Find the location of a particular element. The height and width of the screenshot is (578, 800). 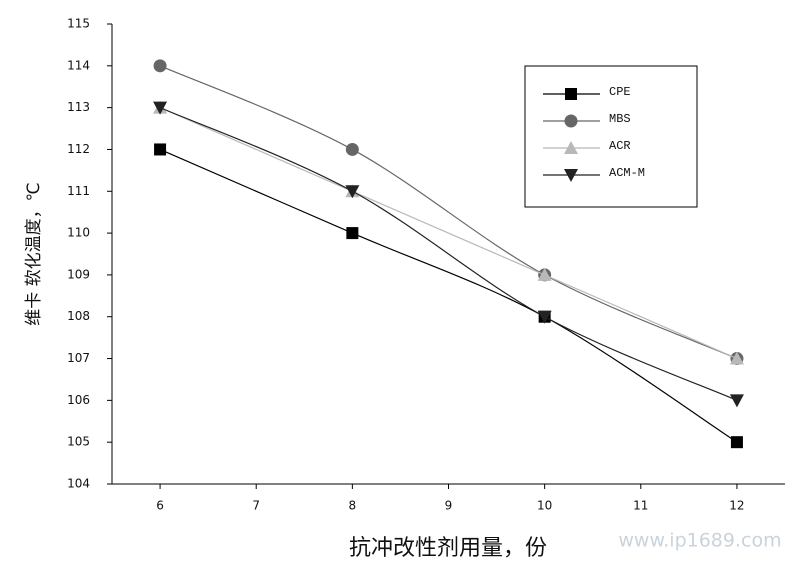

y-tick-label: 109 is located at coordinates (78, 274).